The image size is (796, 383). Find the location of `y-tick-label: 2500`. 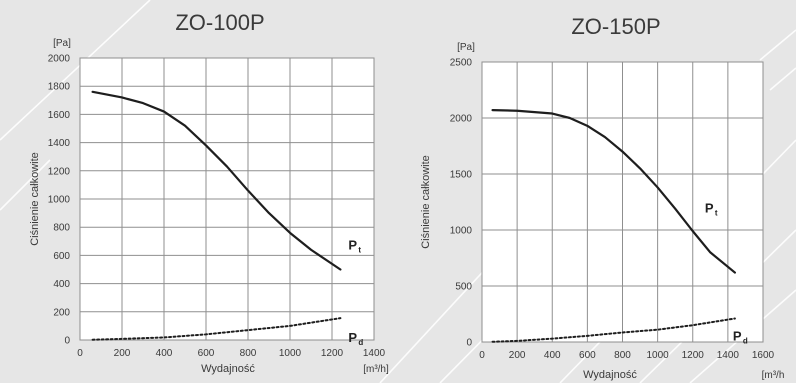

y-tick-label: 2500 is located at coordinates (461, 63).